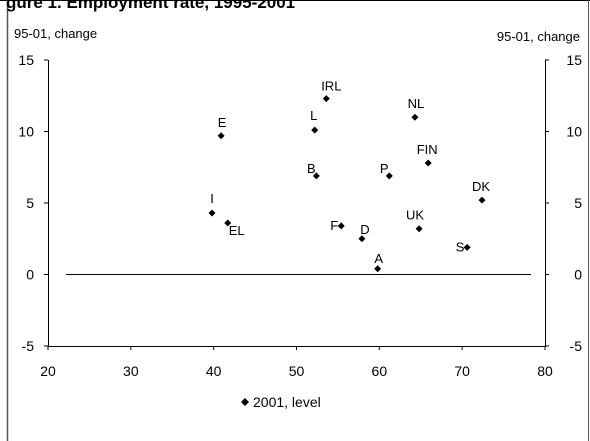 This screenshot has width=590, height=441. Describe the element at coordinates (462, 371) in the screenshot. I see `x-tick-label: 70` at that location.